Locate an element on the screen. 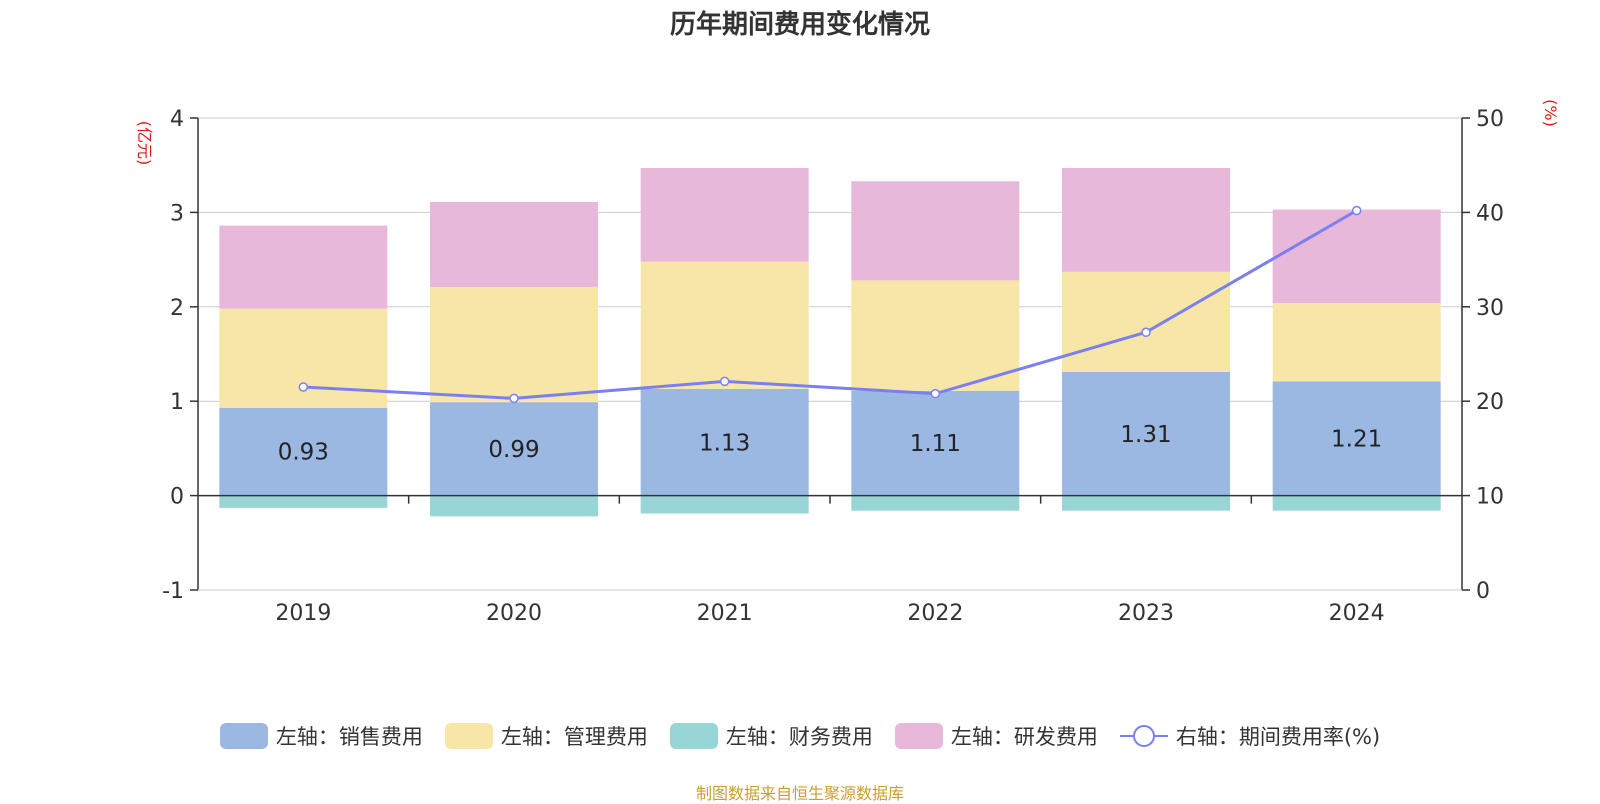 The width and height of the screenshot is (1600, 804). left-tick-label: 1 is located at coordinates (177, 402).